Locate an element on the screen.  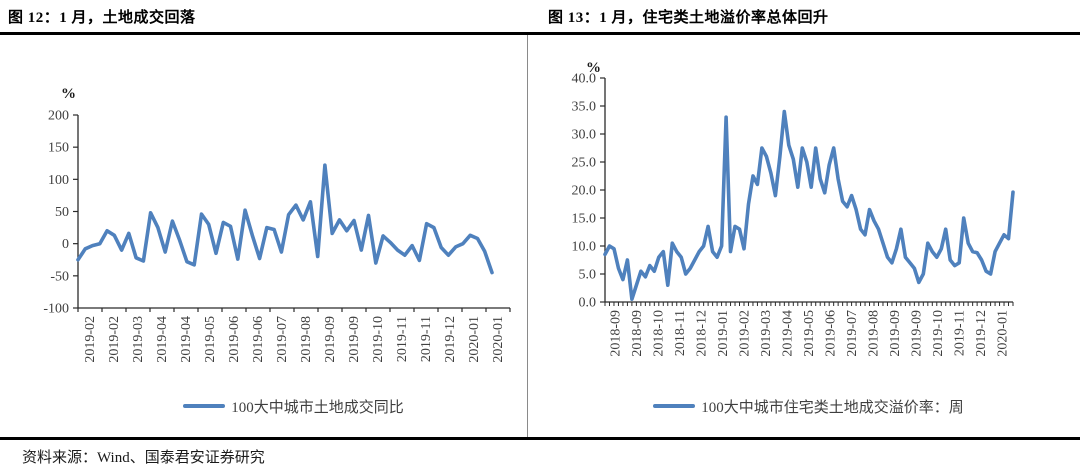
y-tick-label: 0 is located at coordinates (65, 244).